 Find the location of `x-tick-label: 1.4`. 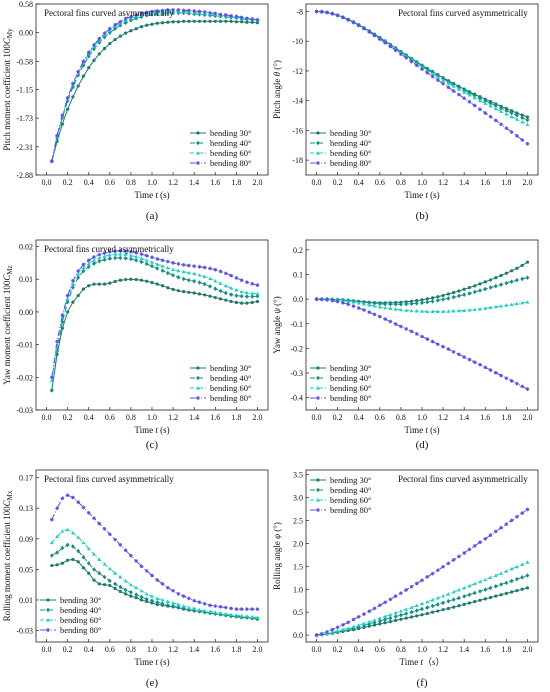

x-tick-label: 1.4 is located at coordinates (464, 182).